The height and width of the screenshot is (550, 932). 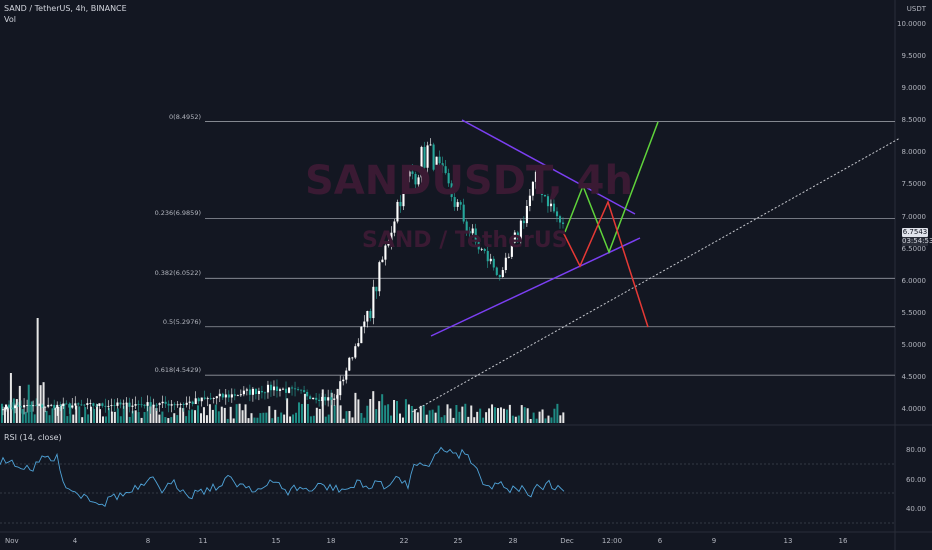 What do you see at coordinates (177, 273) in the screenshot?
I see `fib-level-label: 0.382(6.0522)` at bounding box center [177, 273].